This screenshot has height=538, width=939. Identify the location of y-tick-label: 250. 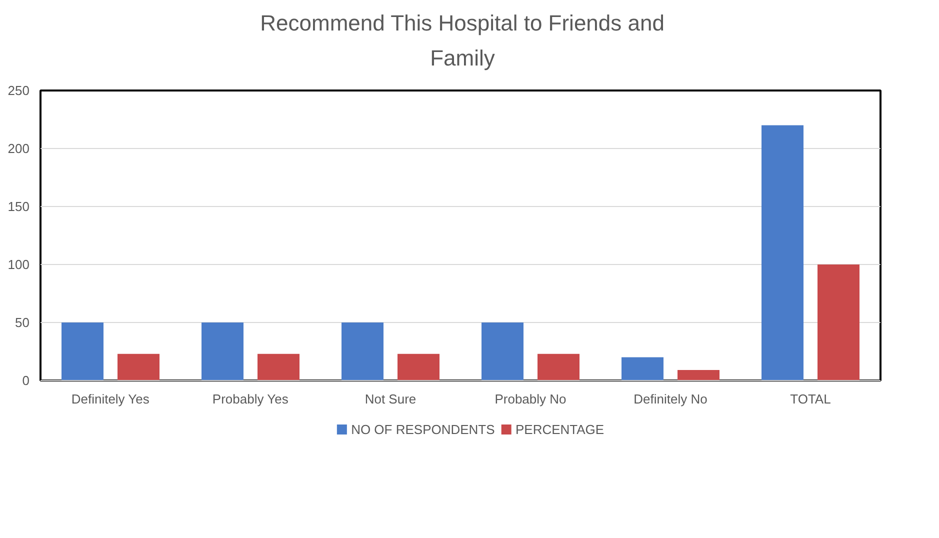
(19, 90).